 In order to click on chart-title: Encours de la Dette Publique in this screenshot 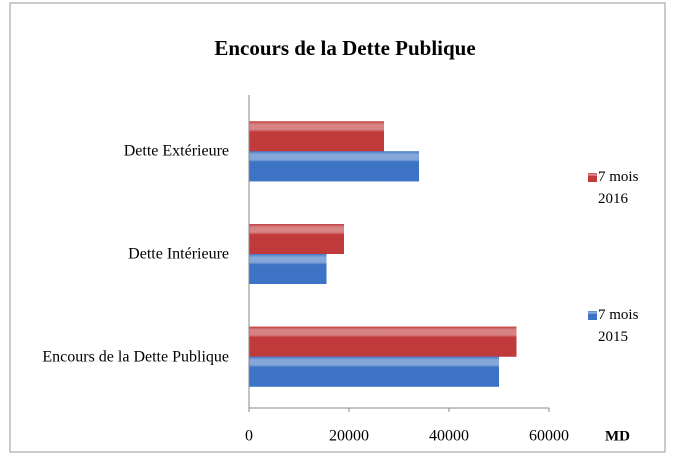, I will do `click(344, 48)`.